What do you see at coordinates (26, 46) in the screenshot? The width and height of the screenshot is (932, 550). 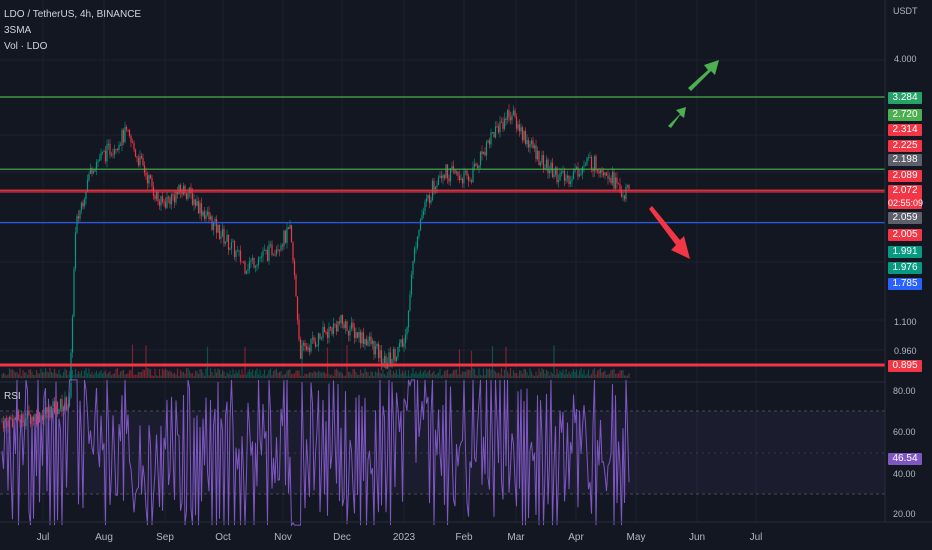 I see `volume-legend: Vol · LDO` at bounding box center [26, 46].